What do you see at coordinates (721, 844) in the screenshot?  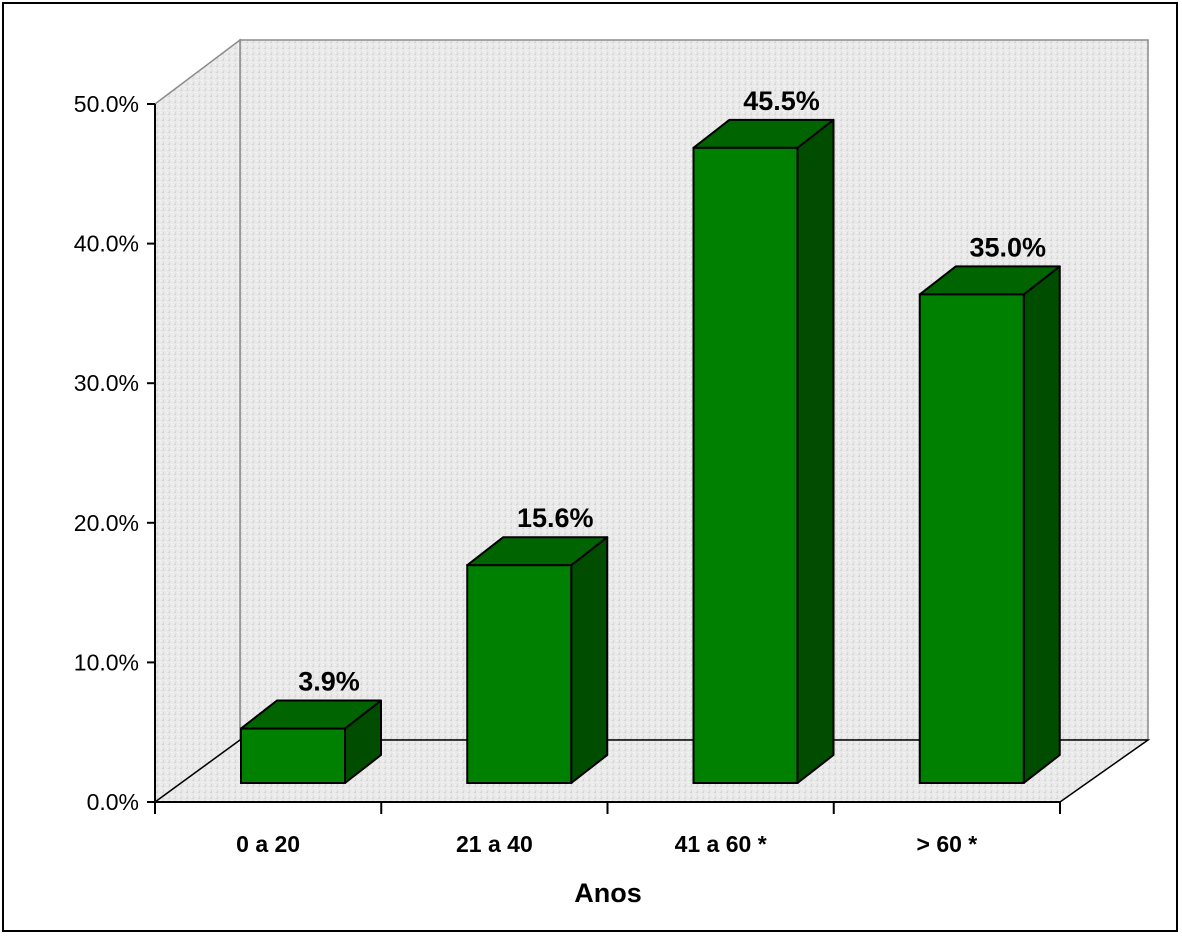 I see `x-category-label: 41 a 60 *` at bounding box center [721, 844].